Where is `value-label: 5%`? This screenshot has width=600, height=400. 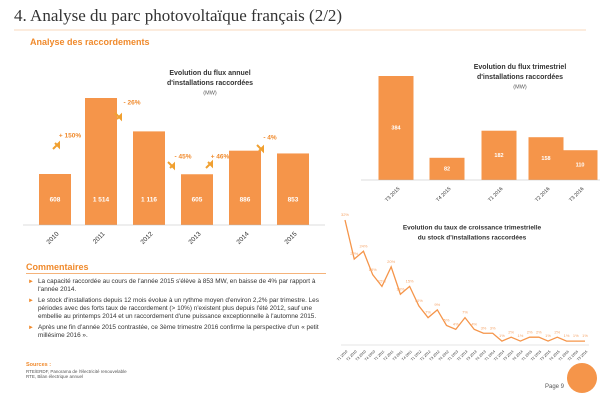 value-label: 5% is located at coordinates (447, 320).